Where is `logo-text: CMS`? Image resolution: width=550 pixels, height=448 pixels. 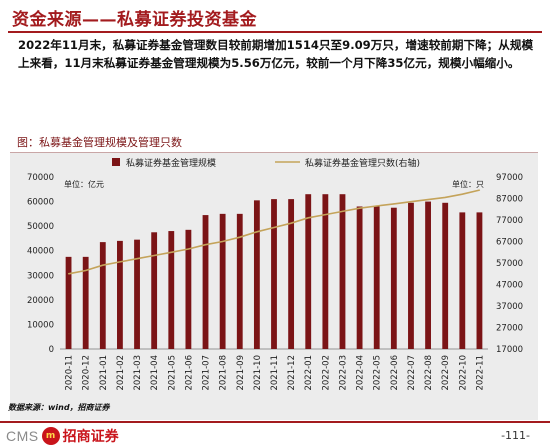
logo-text: CMS is located at coordinates (22, 436).